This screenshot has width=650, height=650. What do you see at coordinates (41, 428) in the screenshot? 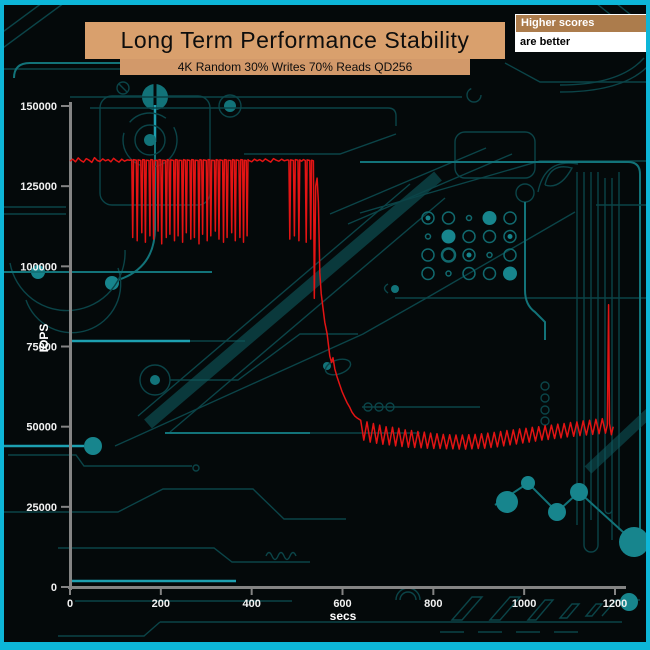
I see `y-tick-label: 50000` at bounding box center [41, 428].